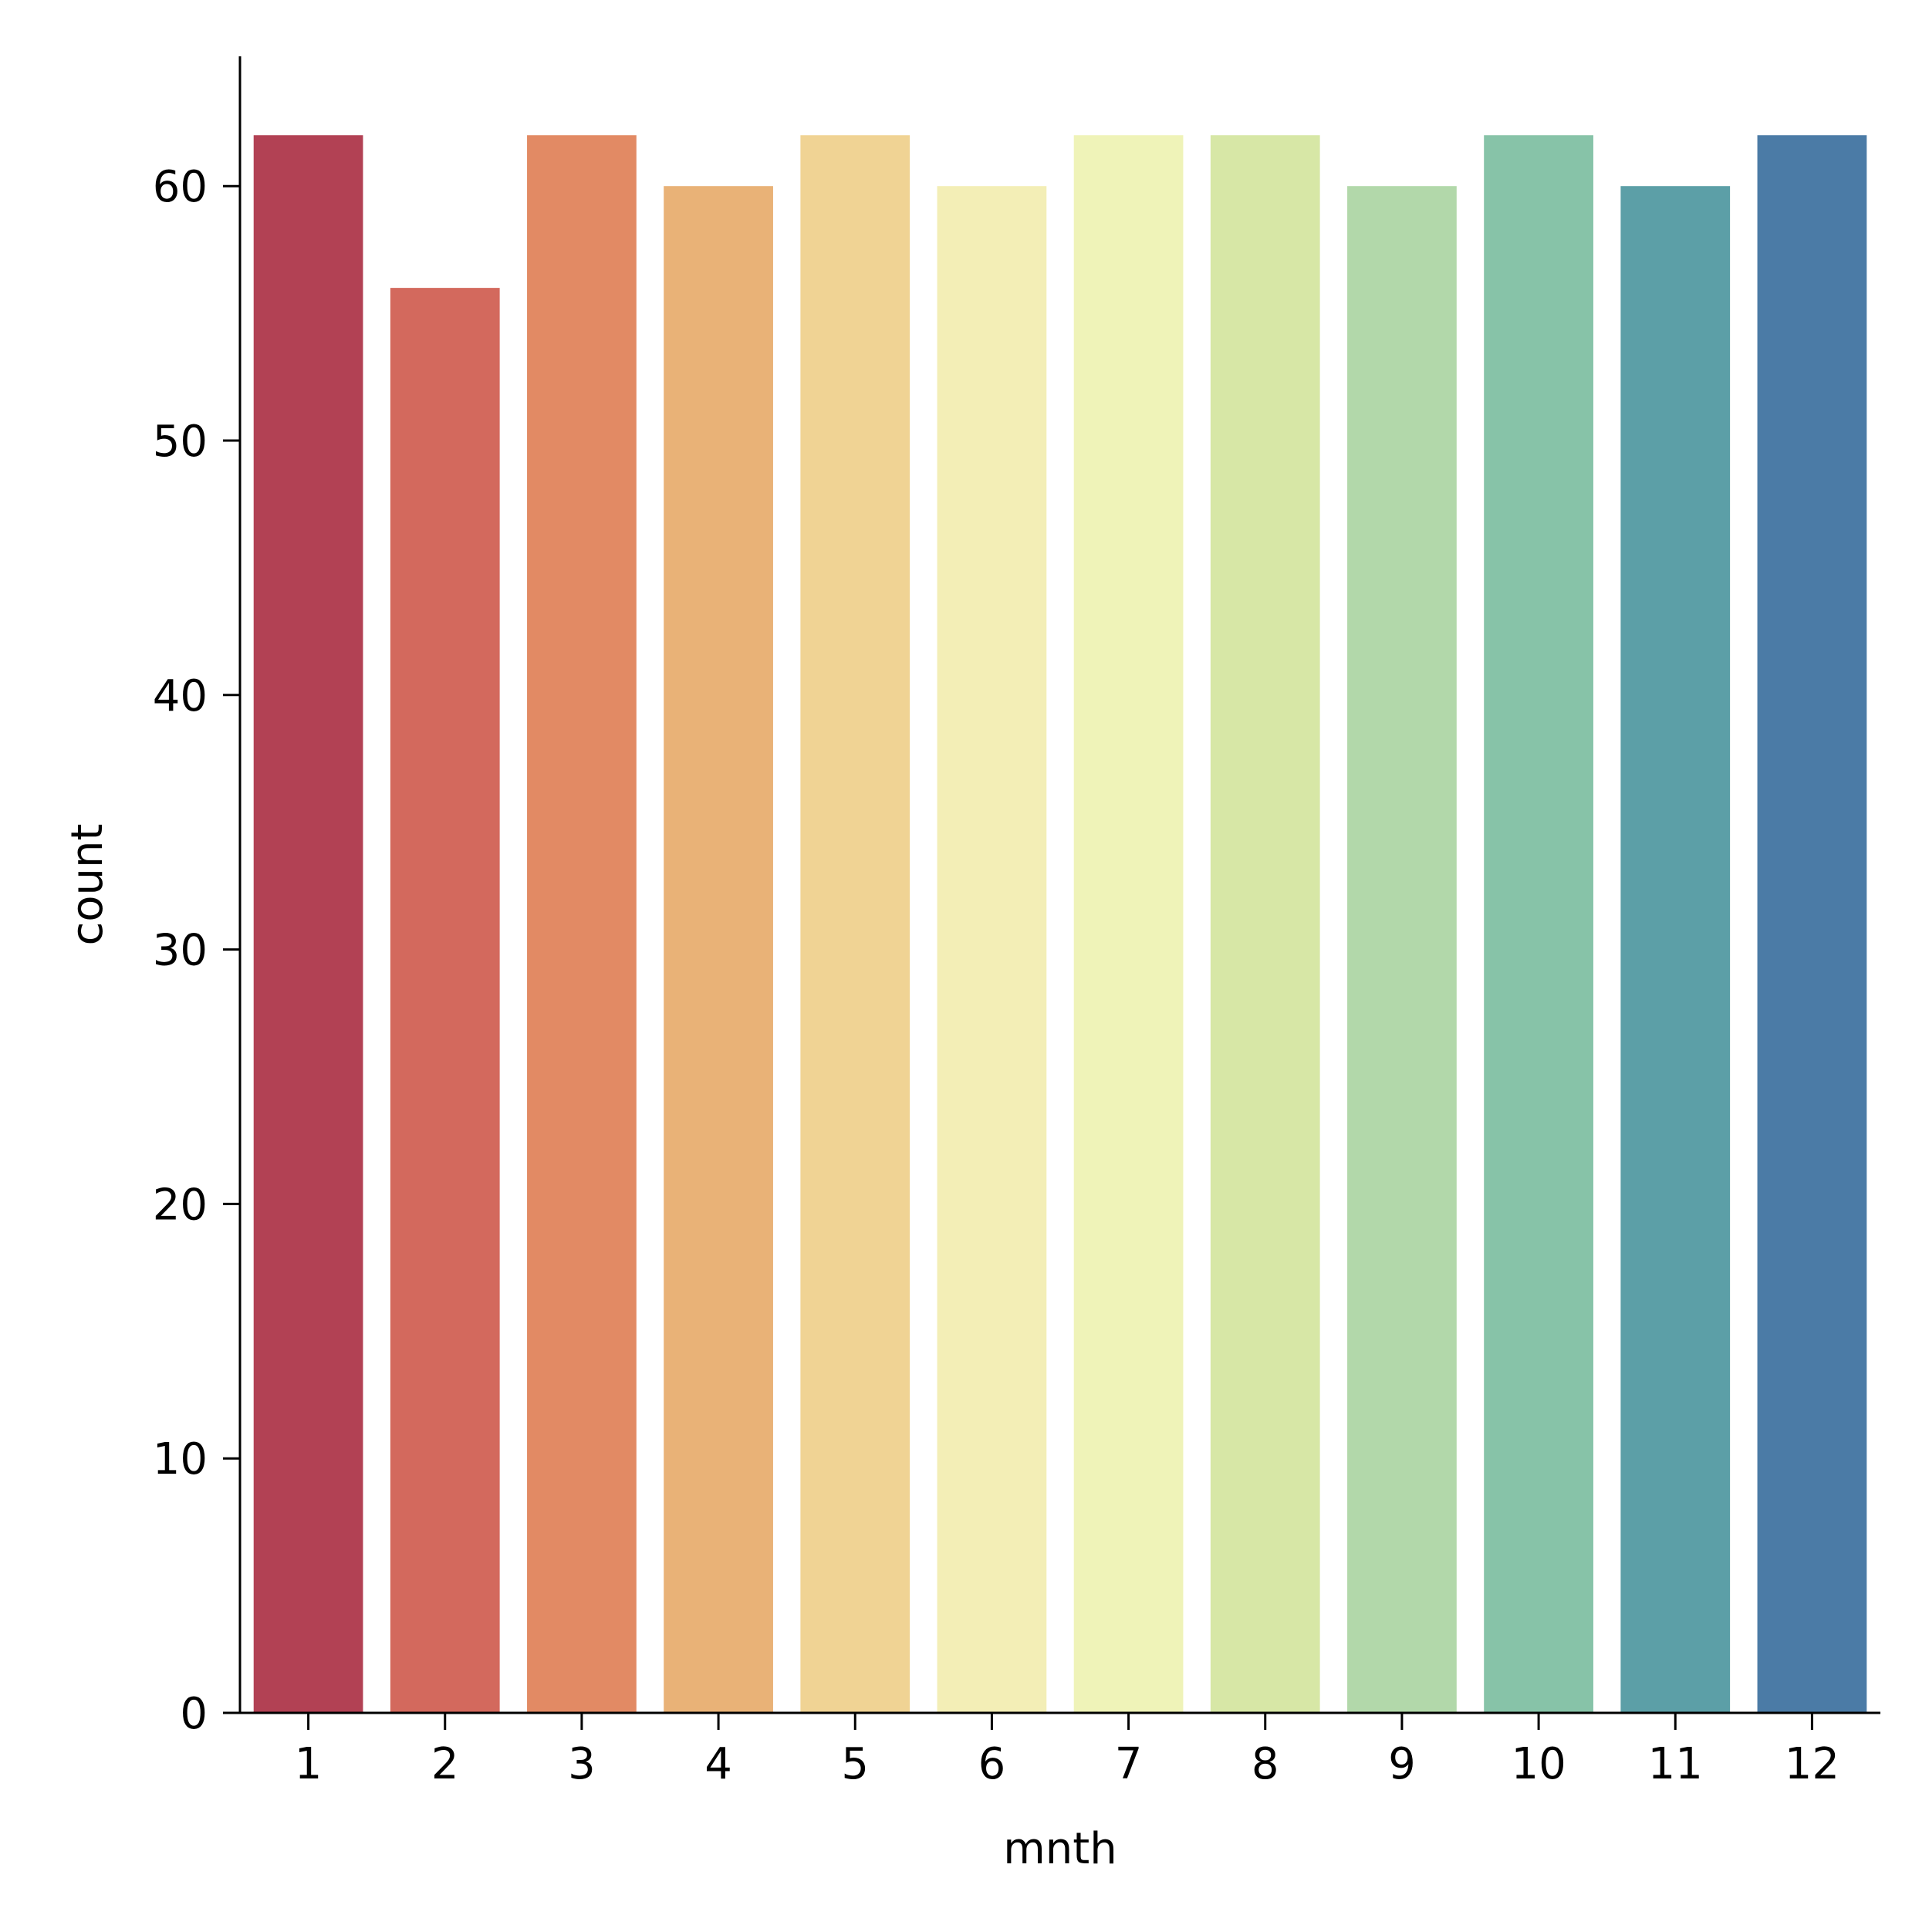 Image resolution: width=1929 pixels, height=1932 pixels. I want to click on x-axis-label: mnth, so click(1060, 1849).